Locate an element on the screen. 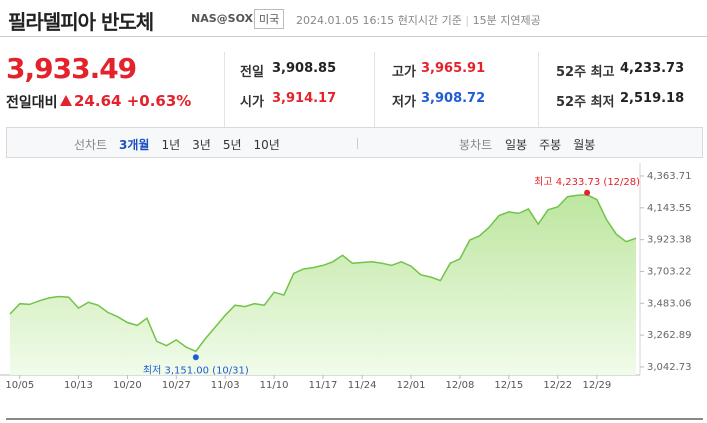 This screenshot has height=423, width=707. stat-value: 2,519.18 is located at coordinates (652, 98).